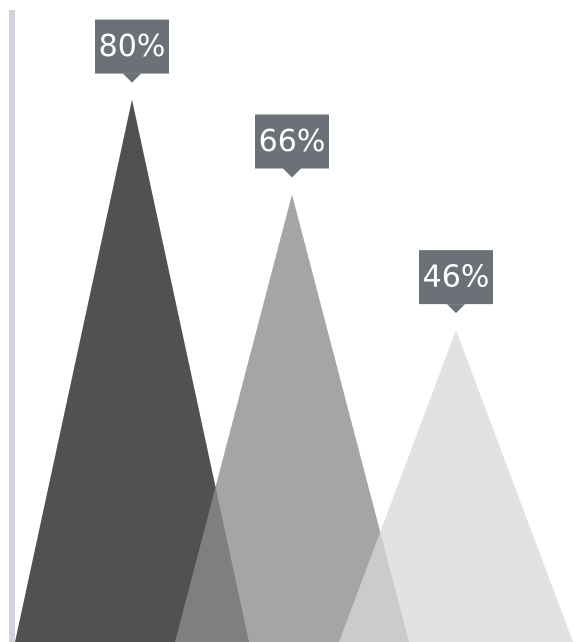  I want to click on value-label-2: 66%, so click(292, 141).